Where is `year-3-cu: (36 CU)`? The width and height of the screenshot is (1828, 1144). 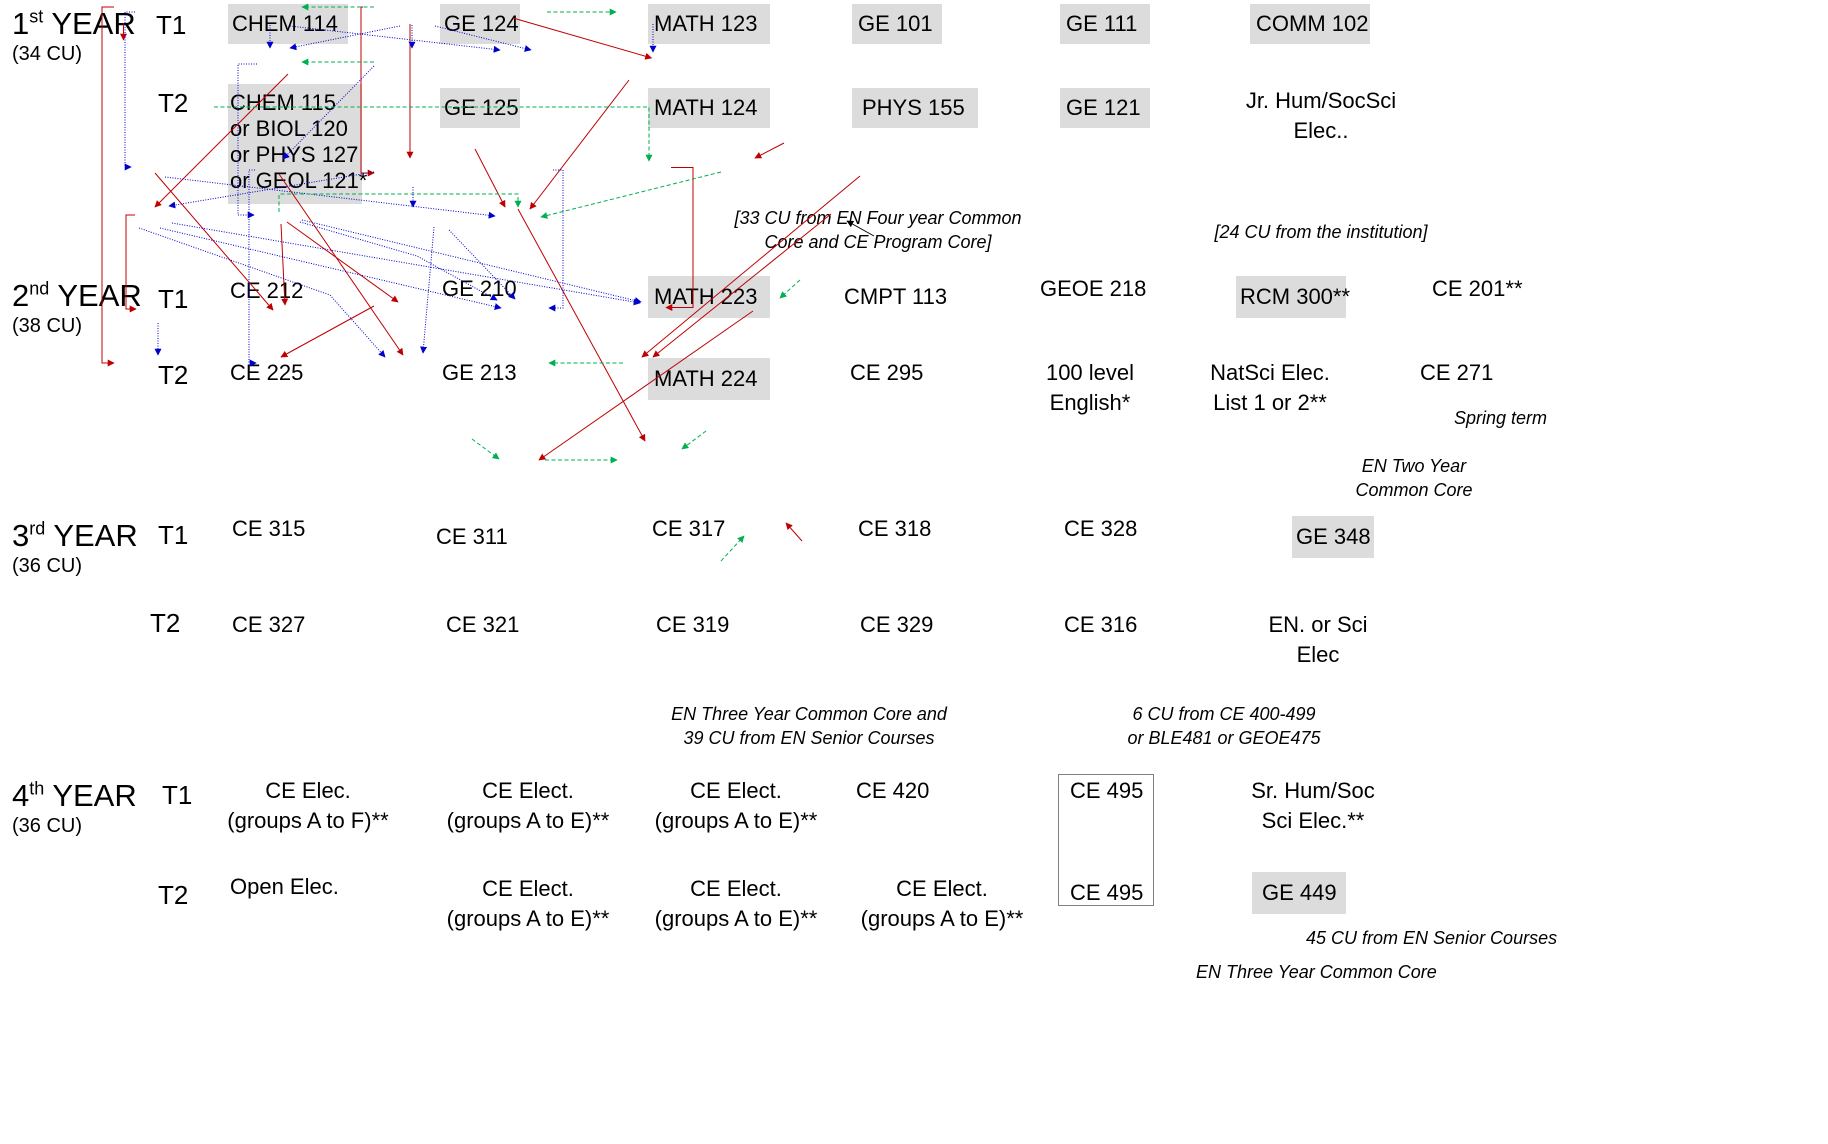
year-3-cu: (36 CU) is located at coordinates (47, 566).